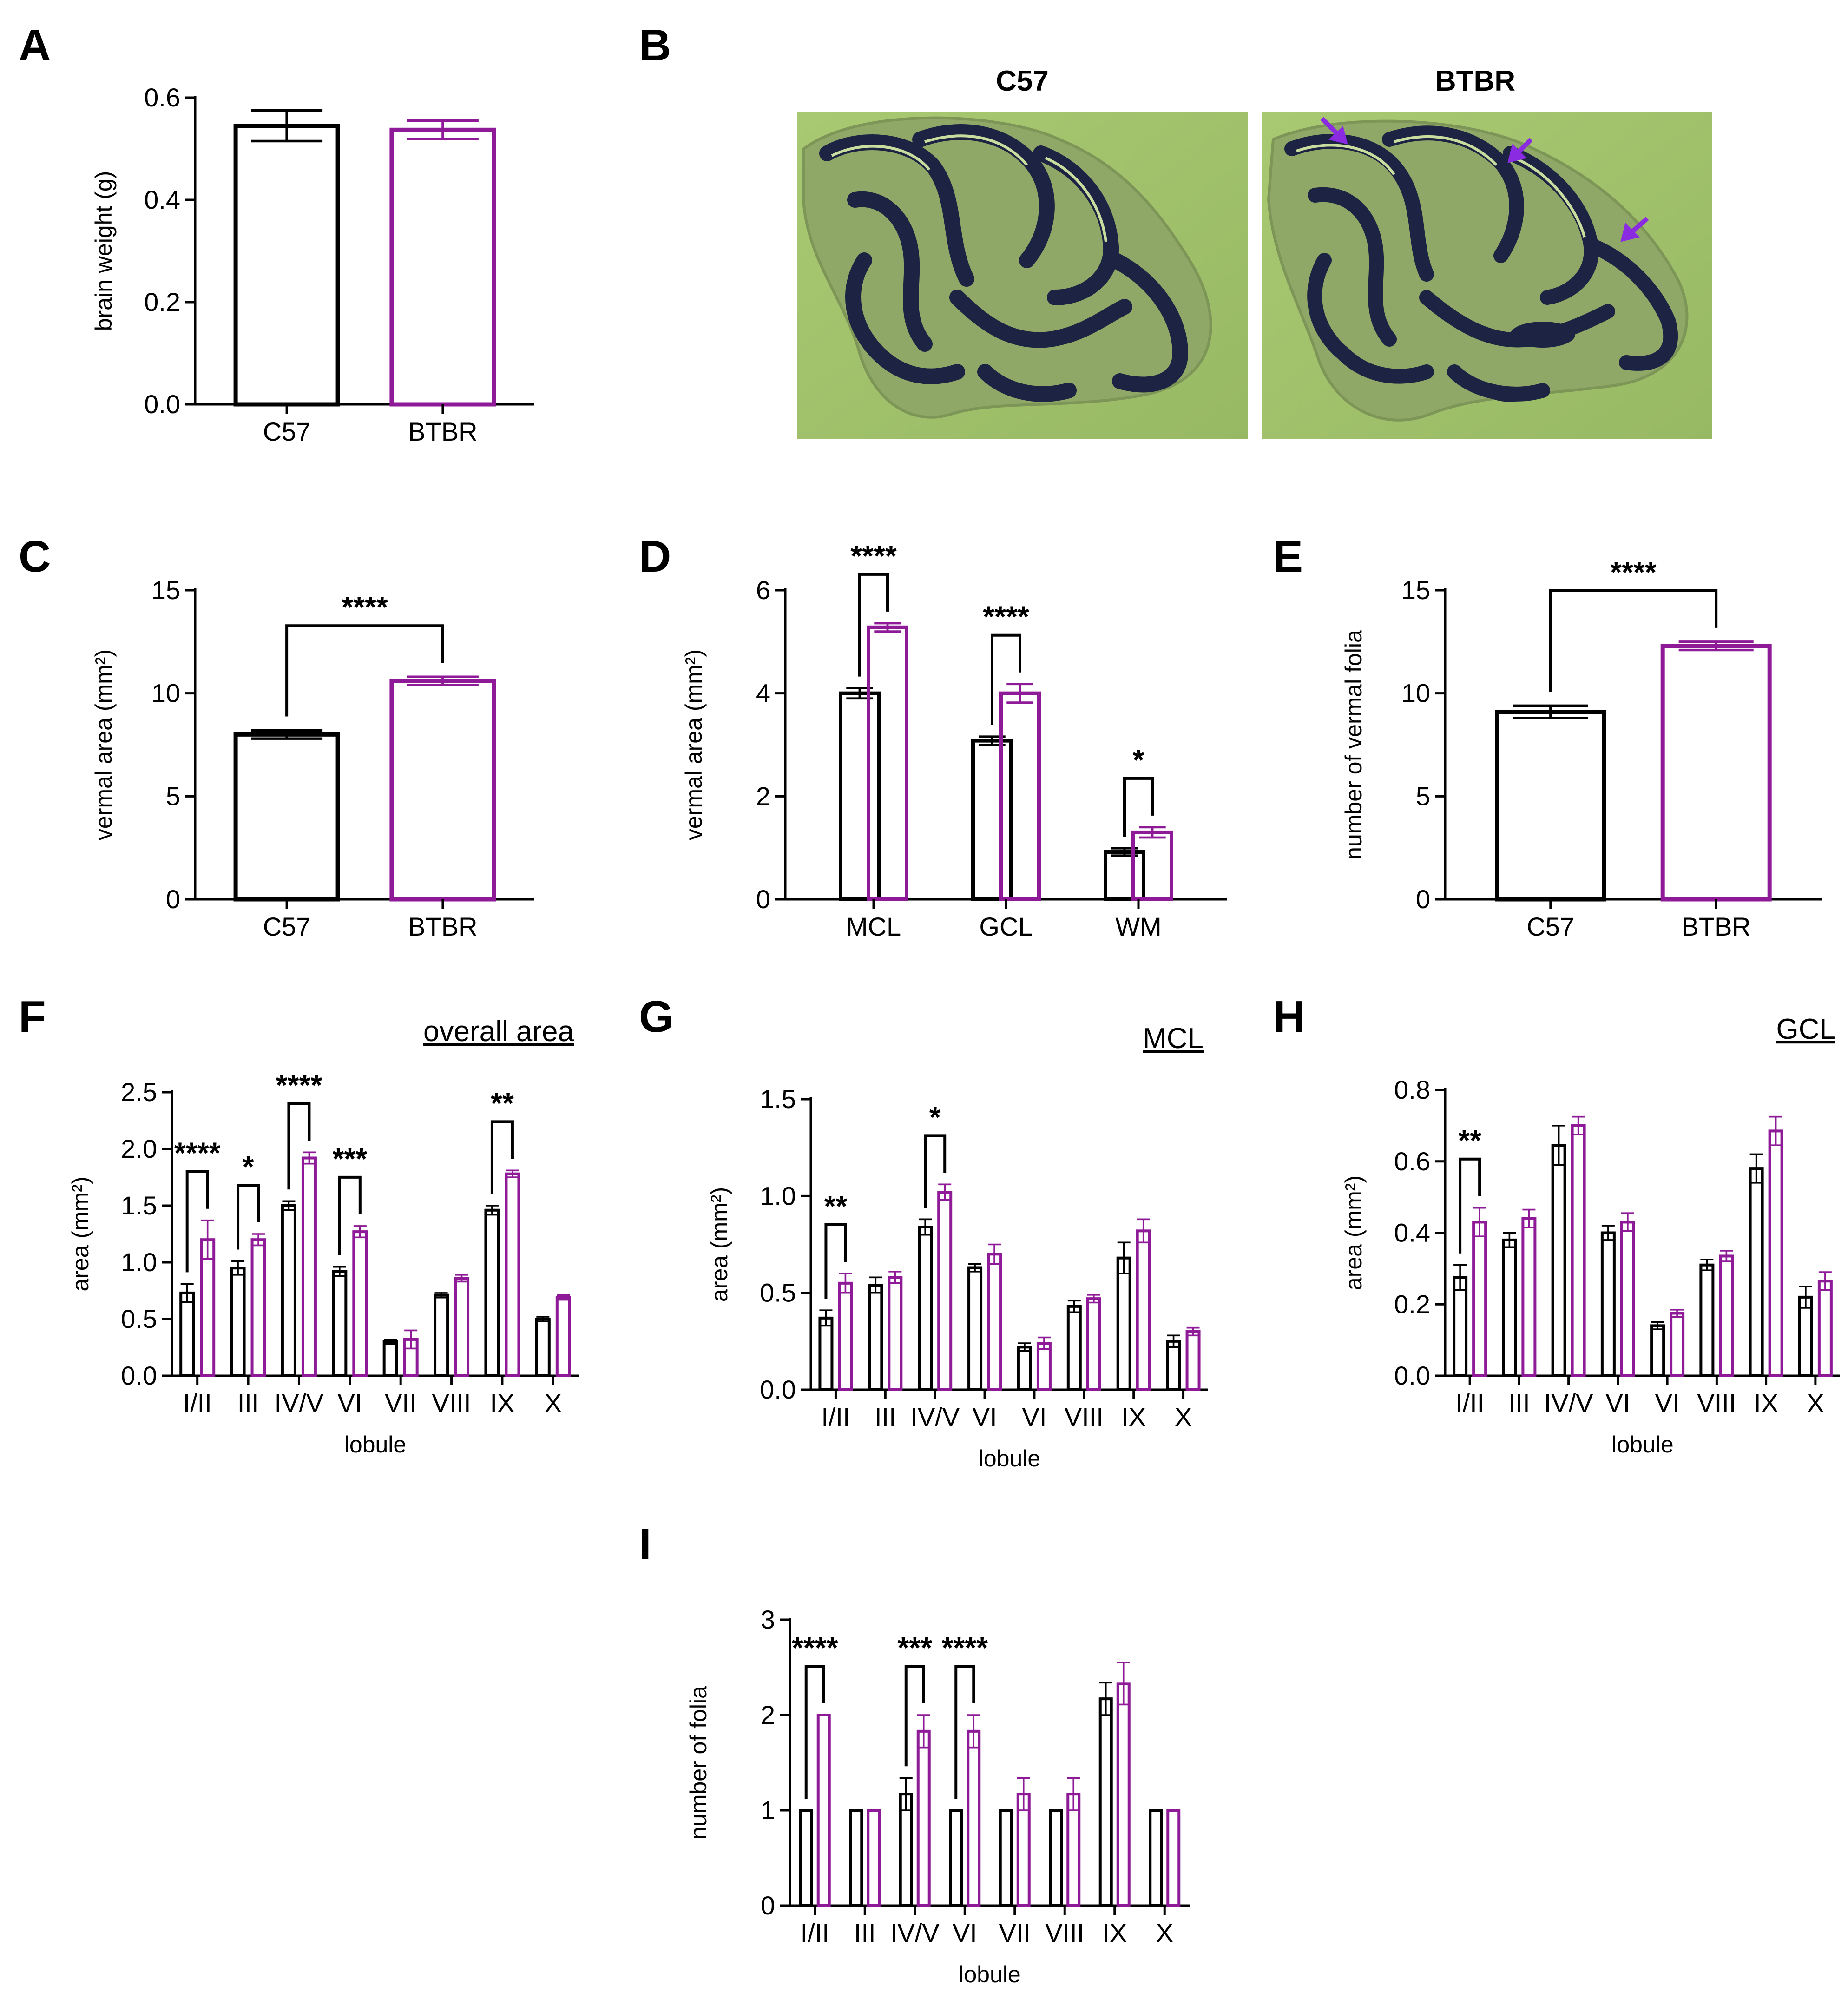  Describe the element at coordinates (400, 1403) in the screenshot. I see `x-tick-label: VII` at that location.